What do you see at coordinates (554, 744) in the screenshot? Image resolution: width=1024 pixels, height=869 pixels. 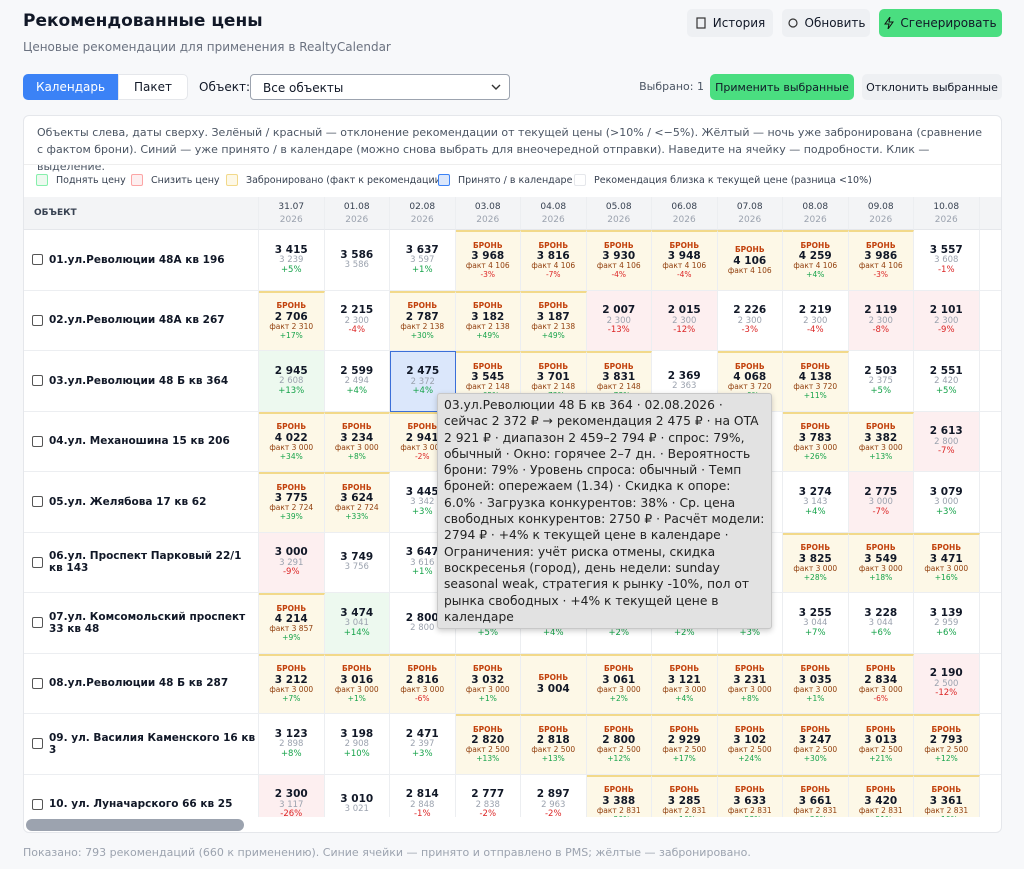 I see `price-cell: БРОНЬ 2 818 факт 2 500 +13%` at bounding box center [554, 744].